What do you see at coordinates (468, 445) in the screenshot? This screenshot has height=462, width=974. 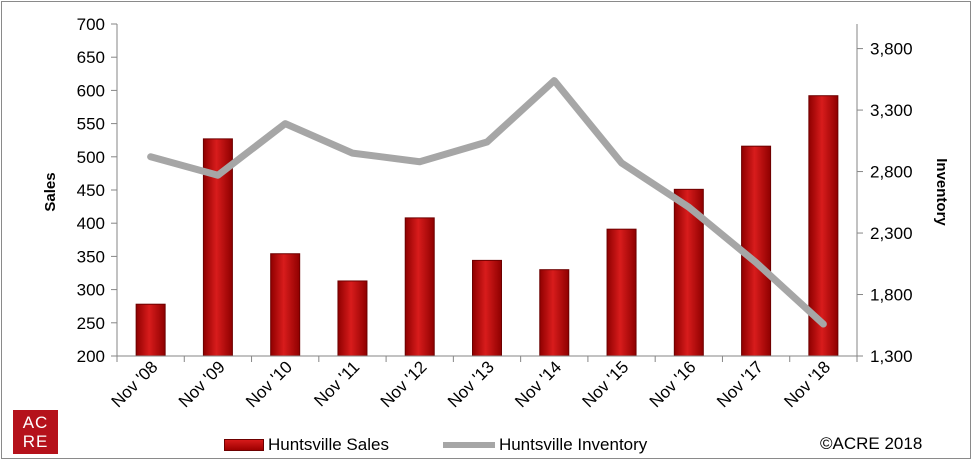 I see `legend-swatch-inventory` at bounding box center [468, 445].